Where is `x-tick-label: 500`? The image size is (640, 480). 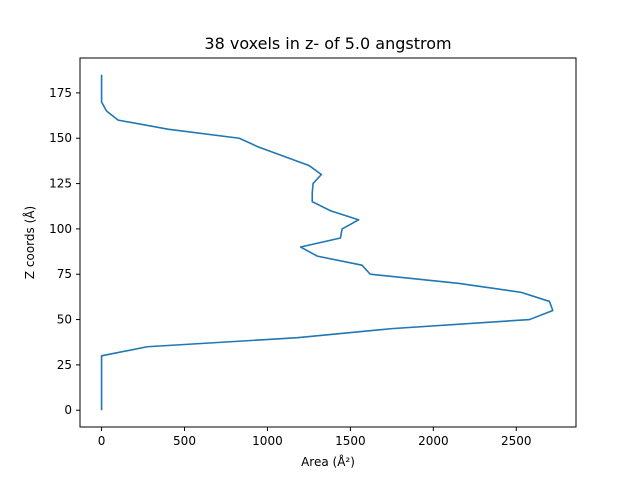 x-tick-label: 500 is located at coordinates (184, 441).